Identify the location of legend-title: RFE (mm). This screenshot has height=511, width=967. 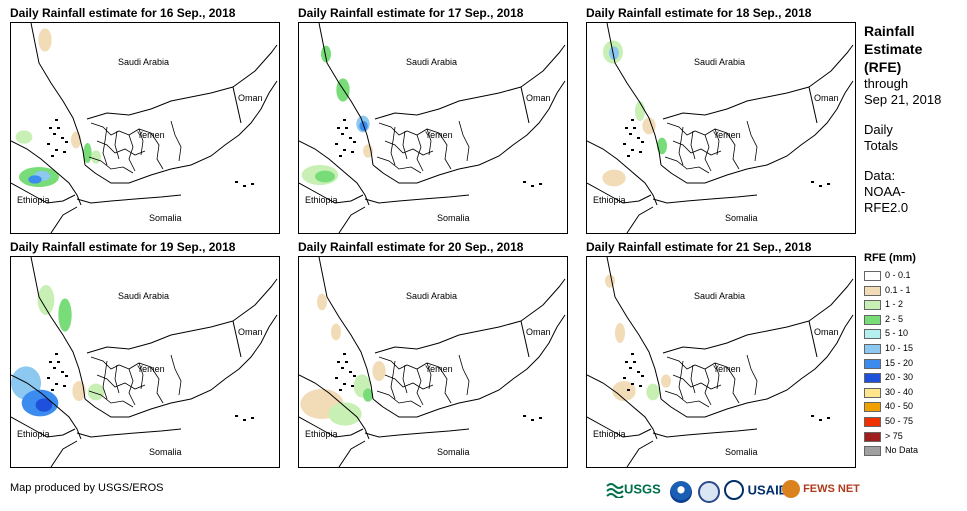
(890, 258).